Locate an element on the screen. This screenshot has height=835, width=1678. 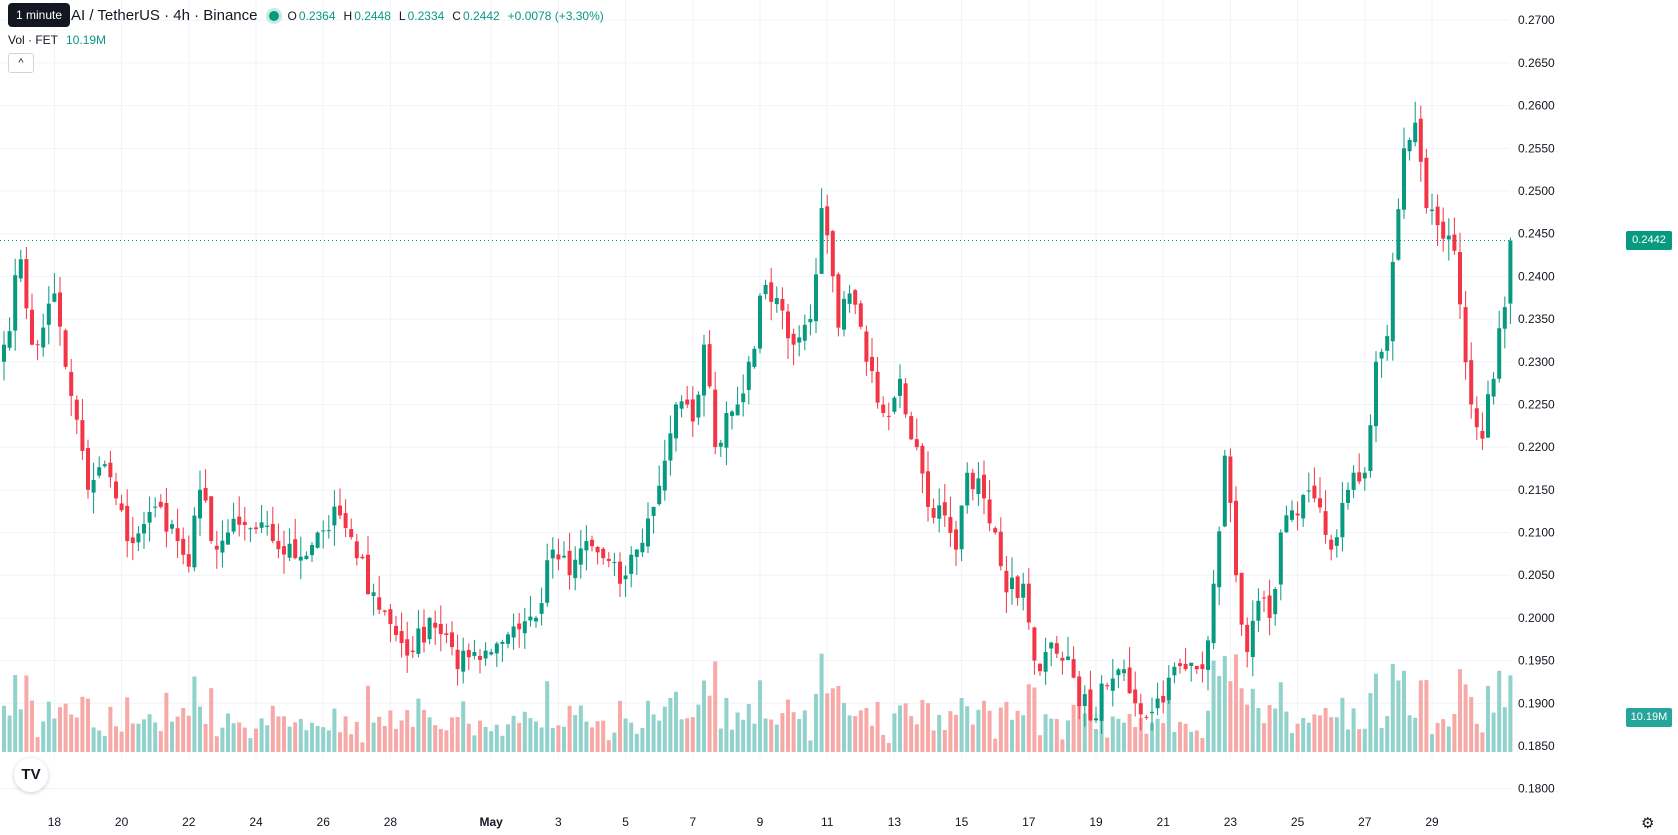
price-tick-label: 0.2550 is located at coordinates (1536, 148).